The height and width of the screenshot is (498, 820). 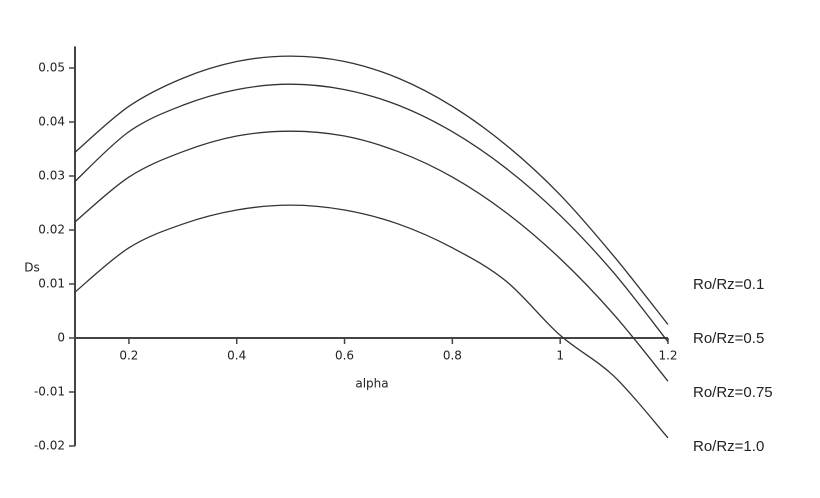 What do you see at coordinates (728, 446) in the screenshot?
I see `legend-label: Ro/Rz=1.0` at bounding box center [728, 446].